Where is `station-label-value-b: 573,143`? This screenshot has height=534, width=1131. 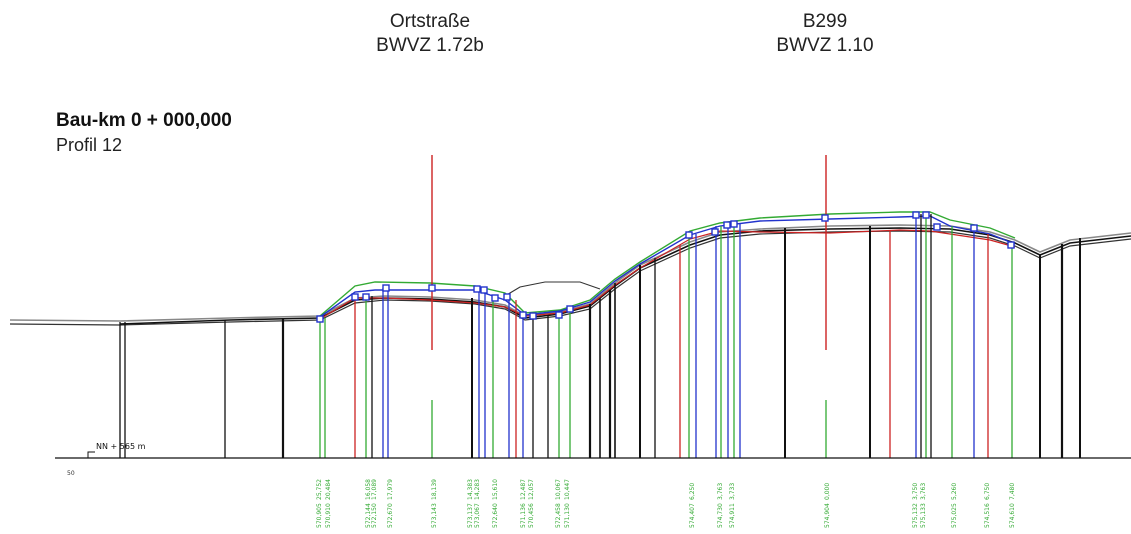 station-label-value-b: 573,143 is located at coordinates (434, 515).